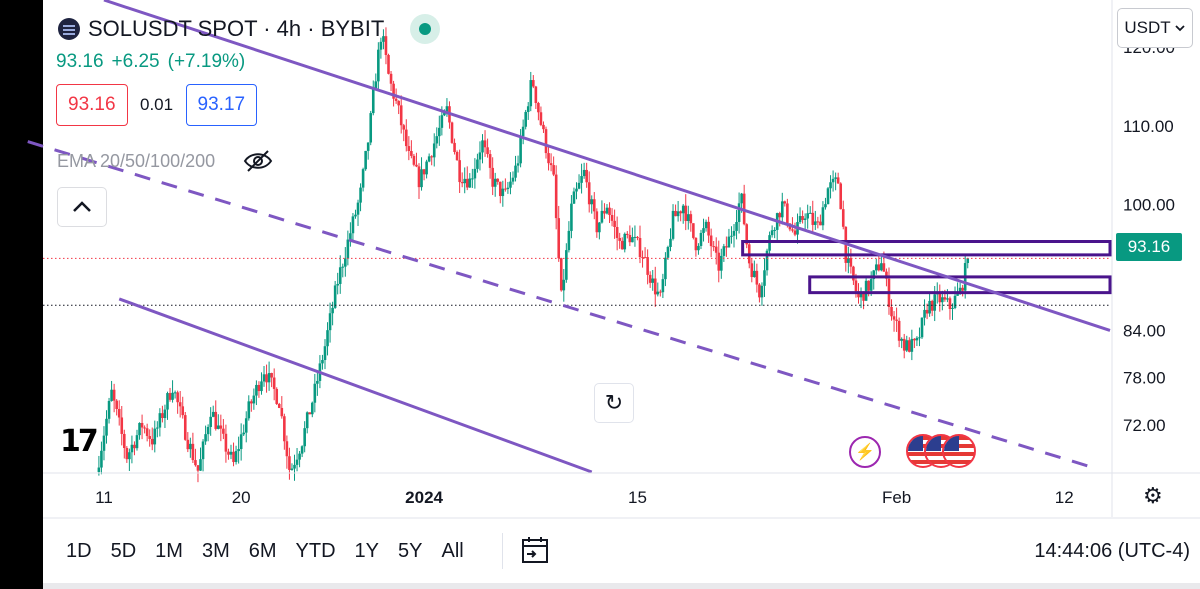 The height and width of the screenshot is (589, 1200). I want to click on timeframe-5y: 5Y, so click(410, 551).